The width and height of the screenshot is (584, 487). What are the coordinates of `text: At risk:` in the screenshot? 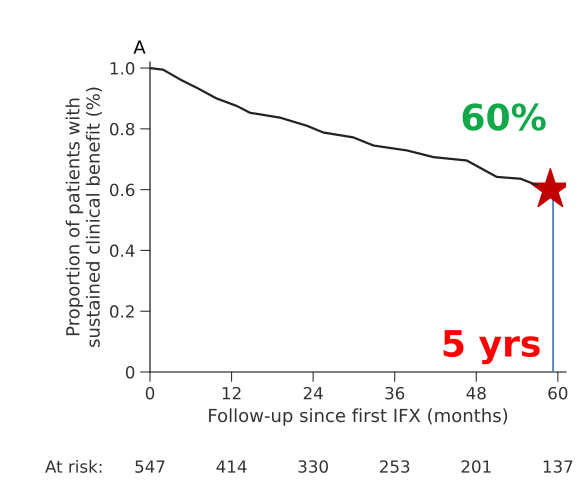 It's located at (73, 466).